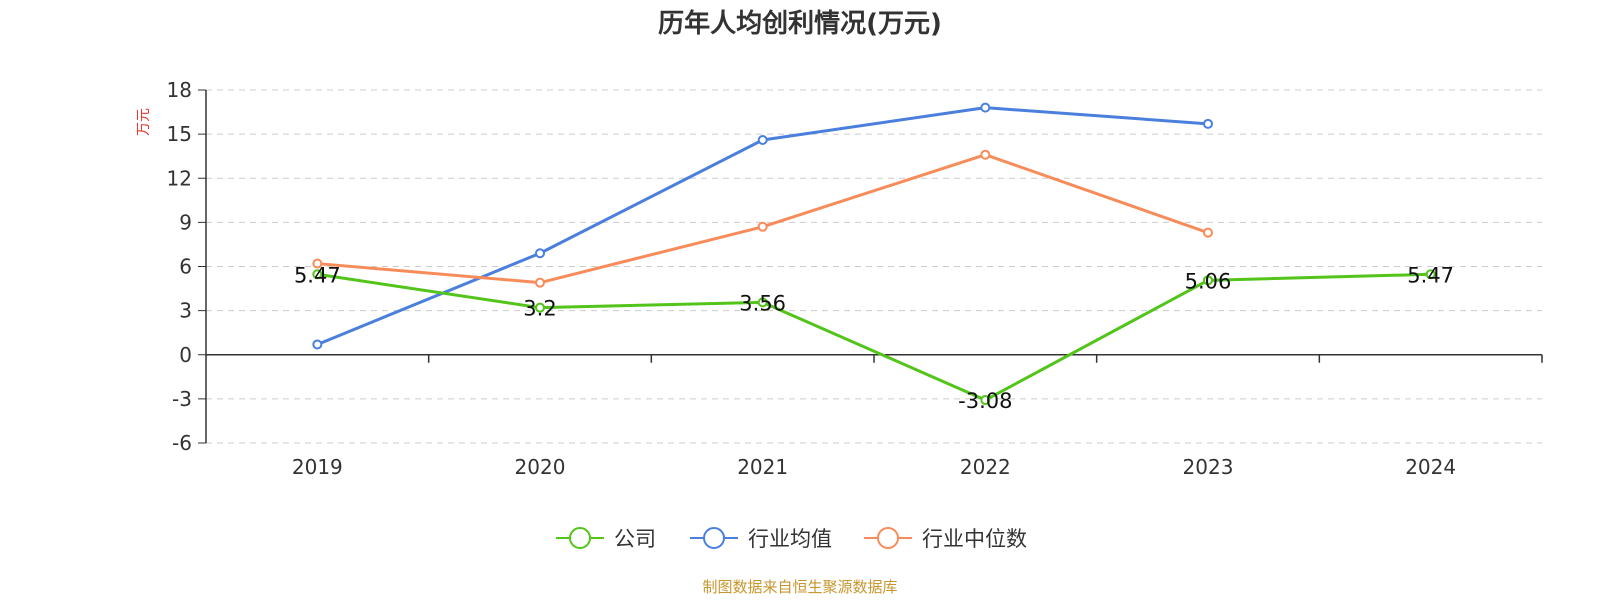 This screenshot has width=1600, height=600. I want to click on data-label: -3.08, so click(985, 401).